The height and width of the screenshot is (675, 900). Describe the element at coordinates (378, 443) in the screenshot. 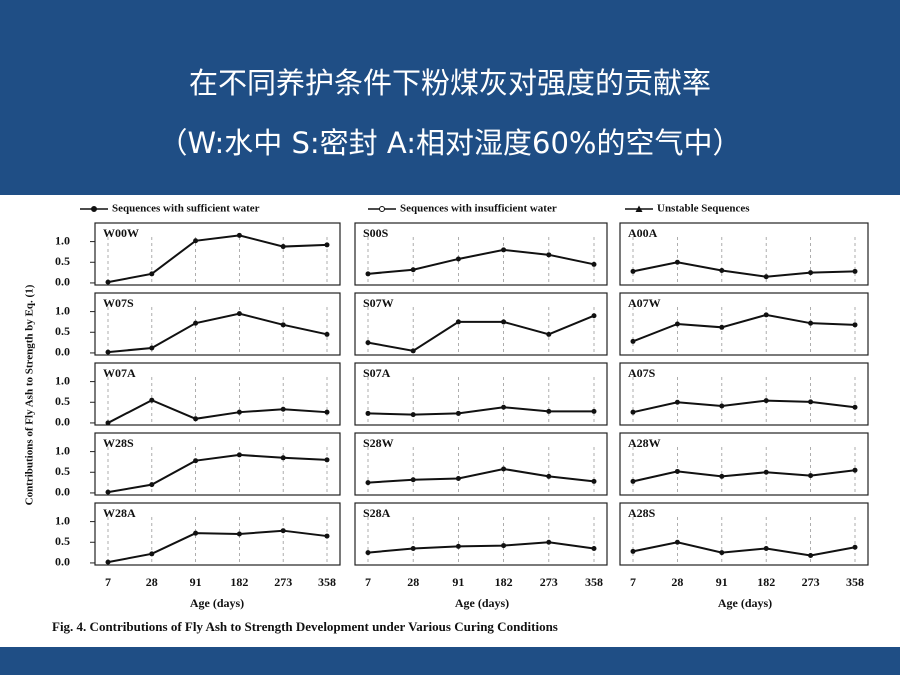

I see `panel-title: S28W` at that location.